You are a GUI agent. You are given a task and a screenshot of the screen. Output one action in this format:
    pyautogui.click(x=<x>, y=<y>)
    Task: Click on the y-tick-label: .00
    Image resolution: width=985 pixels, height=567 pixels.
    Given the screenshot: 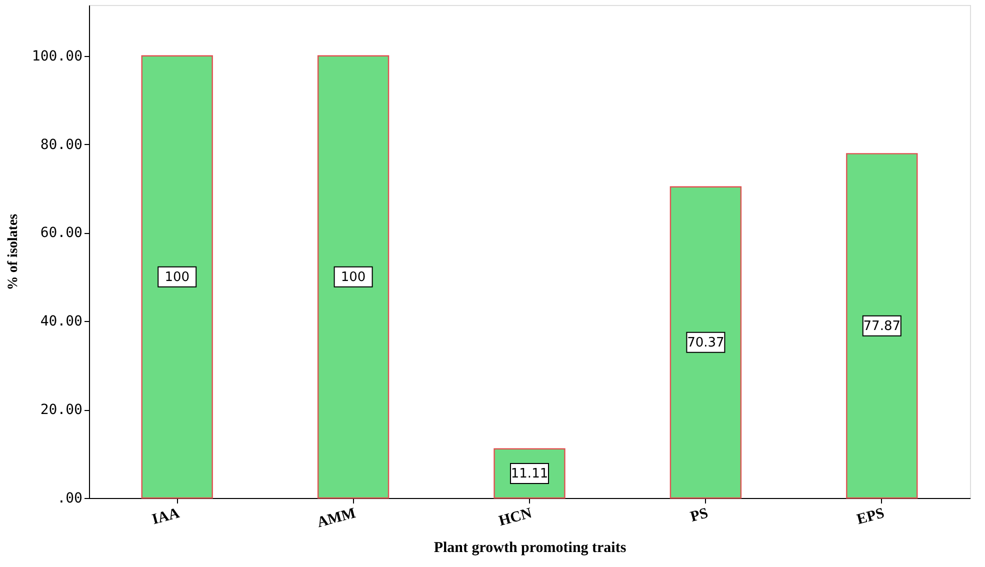 What is the action you would take?
    pyautogui.click(x=69, y=498)
    